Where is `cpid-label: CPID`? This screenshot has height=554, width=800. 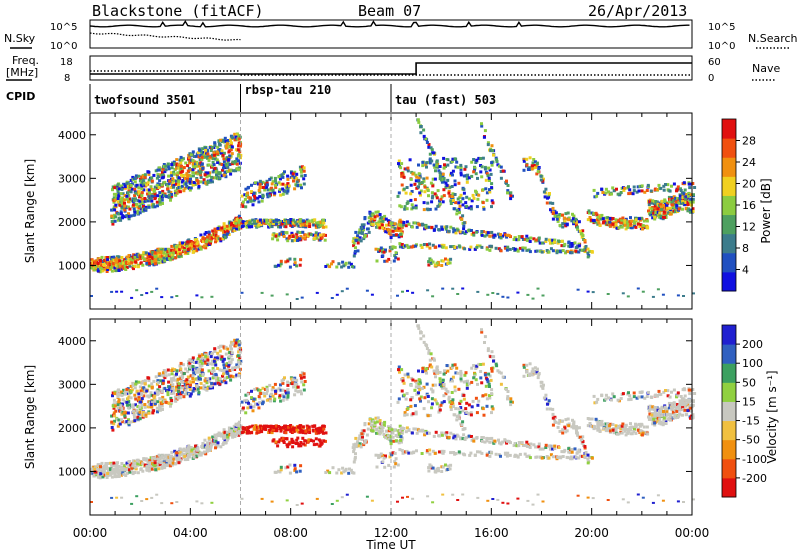
cpid-label: CPID is located at coordinates (20, 96).